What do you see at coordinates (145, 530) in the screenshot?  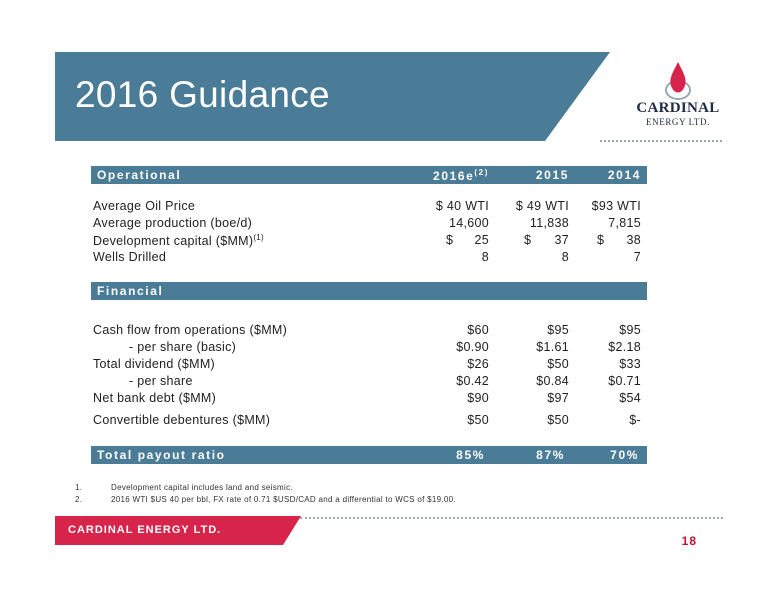 I see `footer-brand: CARDINAL ENERGY LTD.` at bounding box center [145, 530].